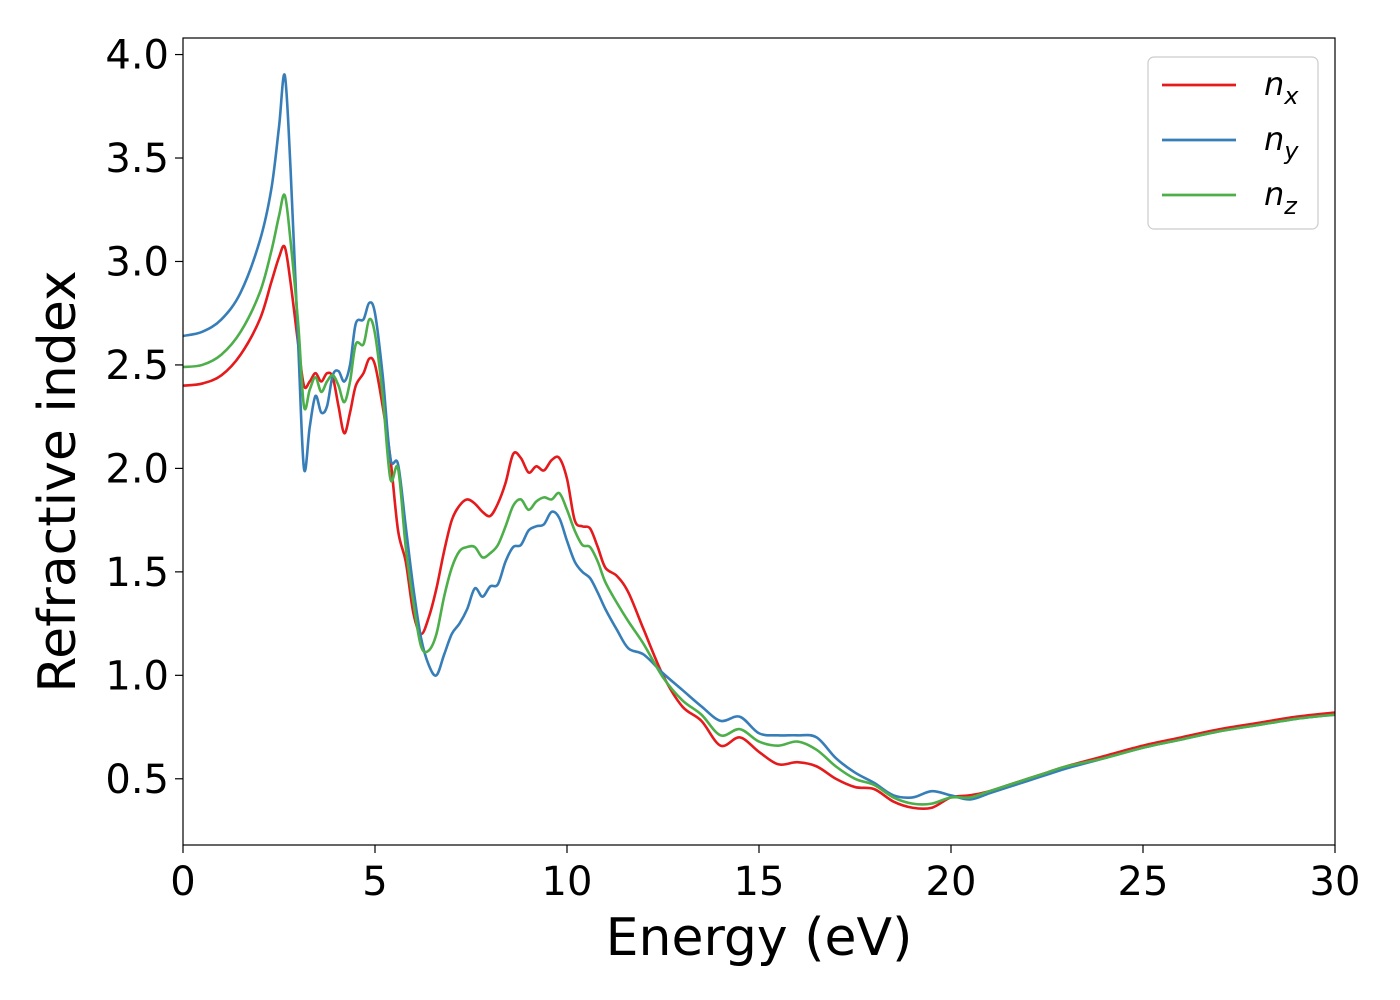 The height and width of the screenshot is (1000, 1400). Describe the element at coordinates (951, 882) in the screenshot. I see `x-tick-label: 20` at that location.